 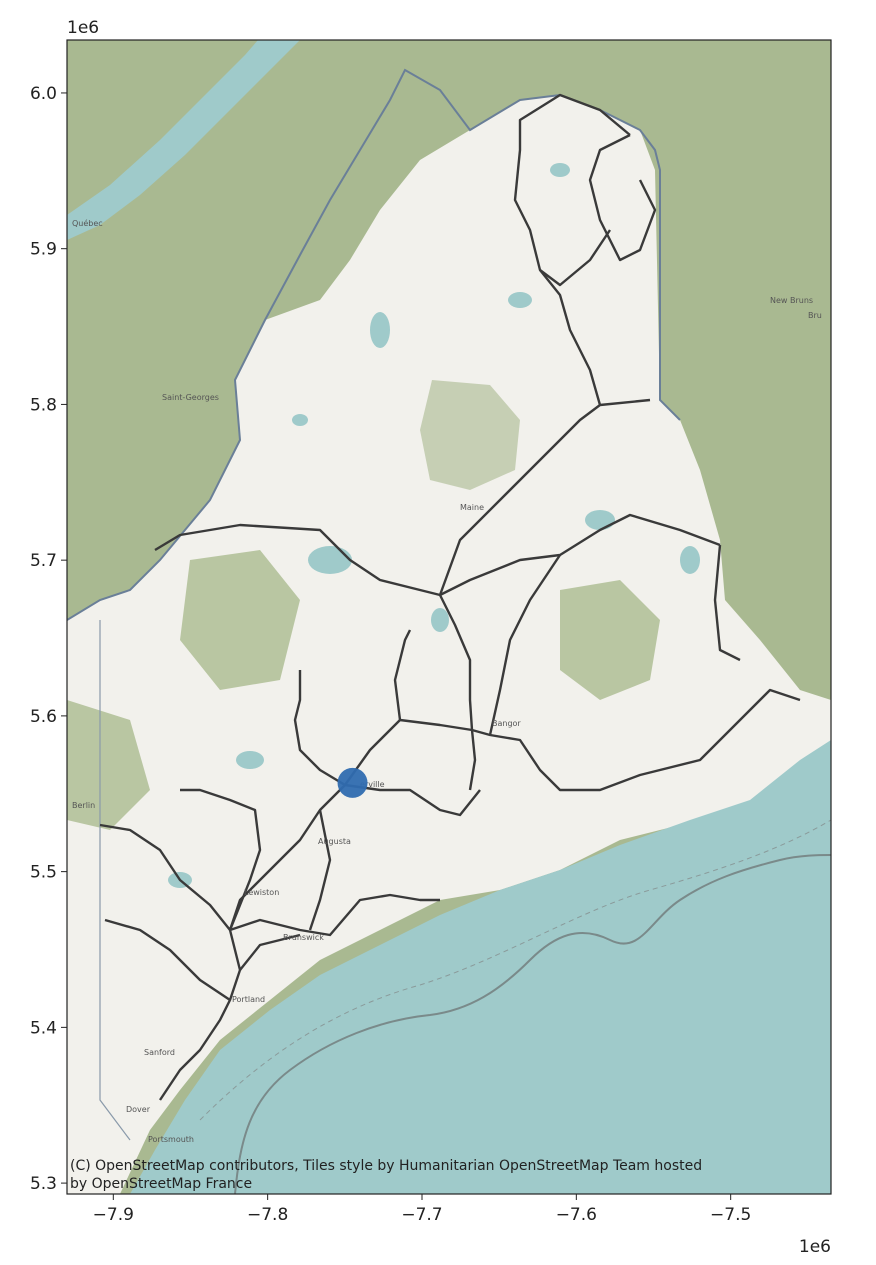 I want to click on place-label: New Bruns, so click(x=791, y=300).